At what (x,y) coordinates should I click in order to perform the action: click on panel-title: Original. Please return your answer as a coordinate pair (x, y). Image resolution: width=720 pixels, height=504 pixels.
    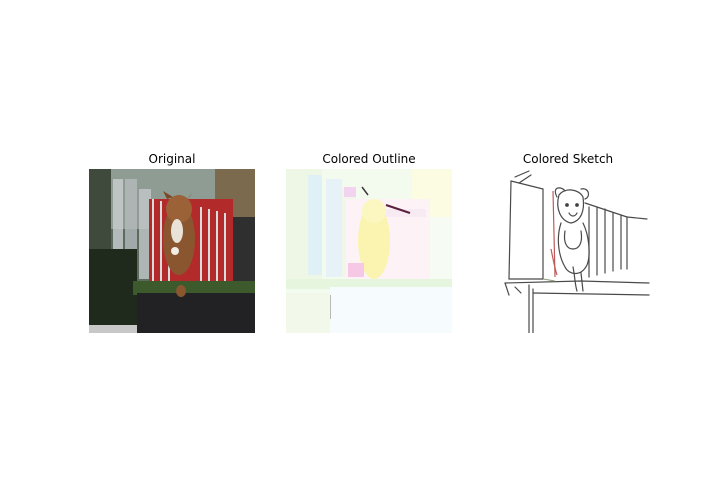
    Looking at the image, I should click on (172, 159).